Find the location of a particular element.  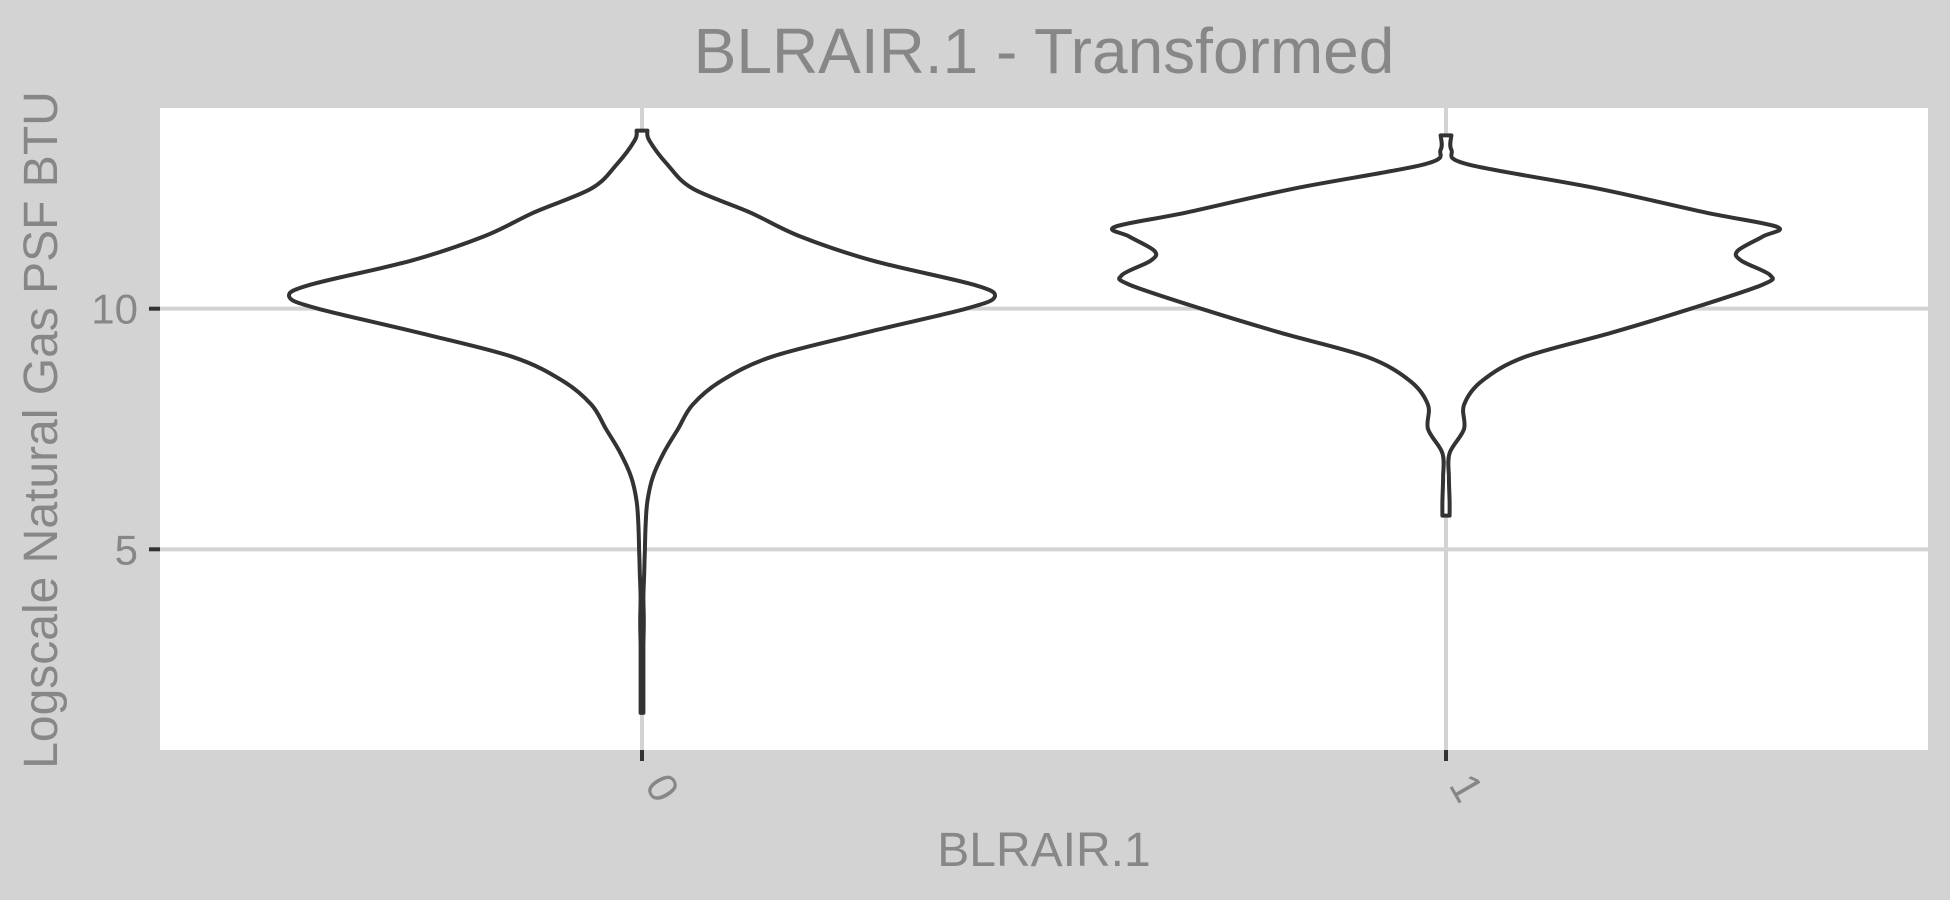

chart-title: BLRAIR.1 - Transformed is located at coordinates (1044, 51).